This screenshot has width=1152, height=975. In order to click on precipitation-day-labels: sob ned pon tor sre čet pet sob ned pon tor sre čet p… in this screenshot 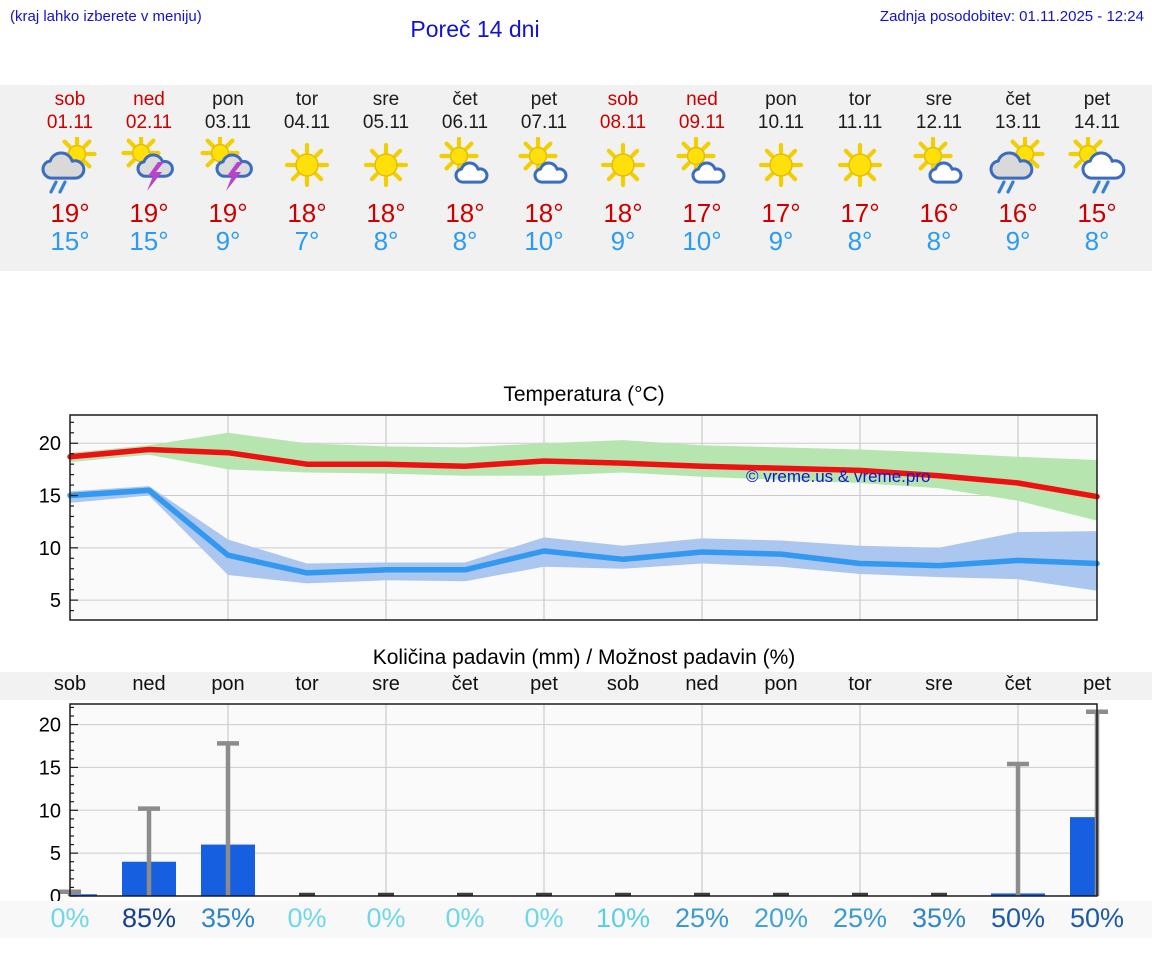, I will do `click(576, 686)`.